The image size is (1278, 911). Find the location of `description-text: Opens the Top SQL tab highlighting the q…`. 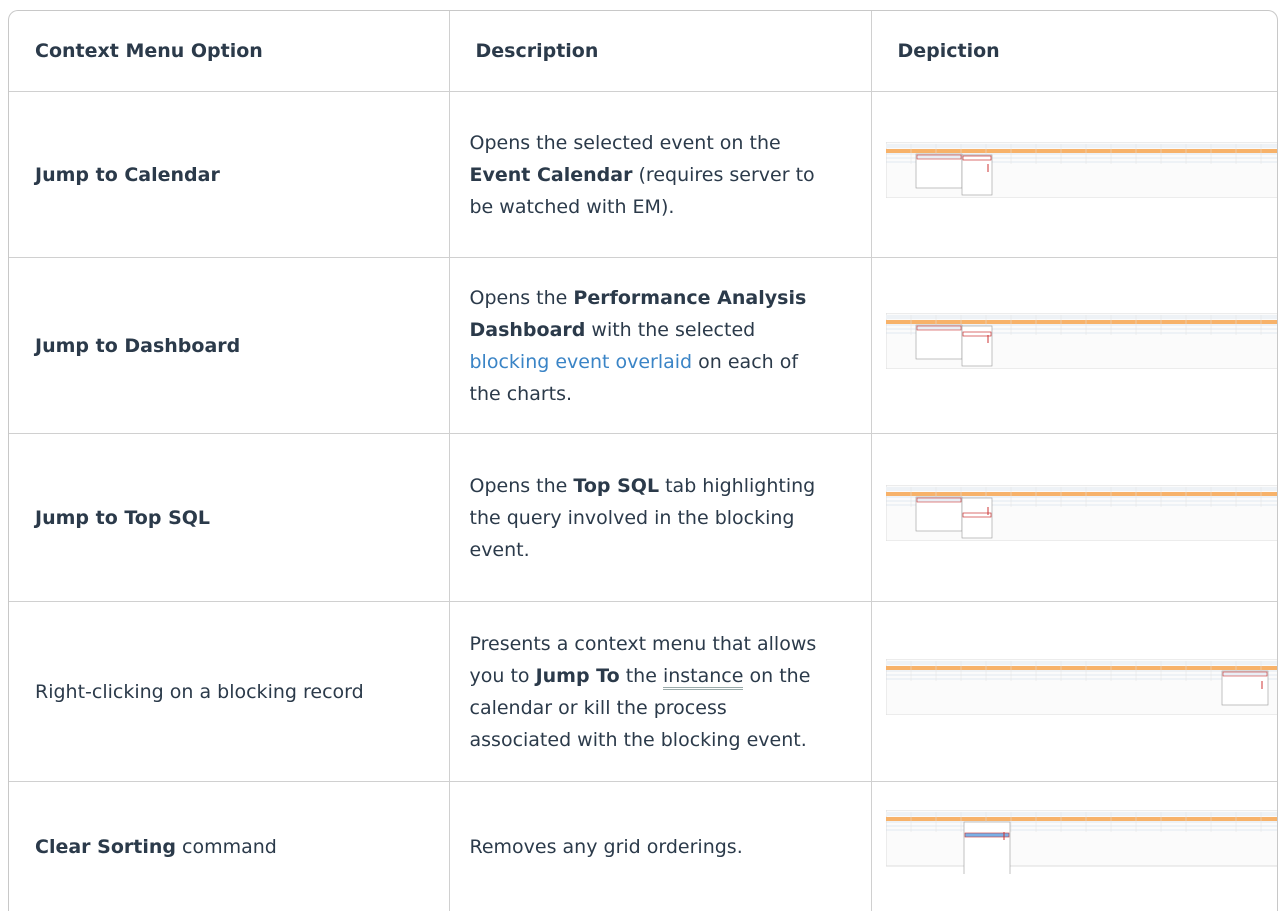

description-text: Opens the Top SQL tab highlighting the q… is located at coordinates (650, 518).